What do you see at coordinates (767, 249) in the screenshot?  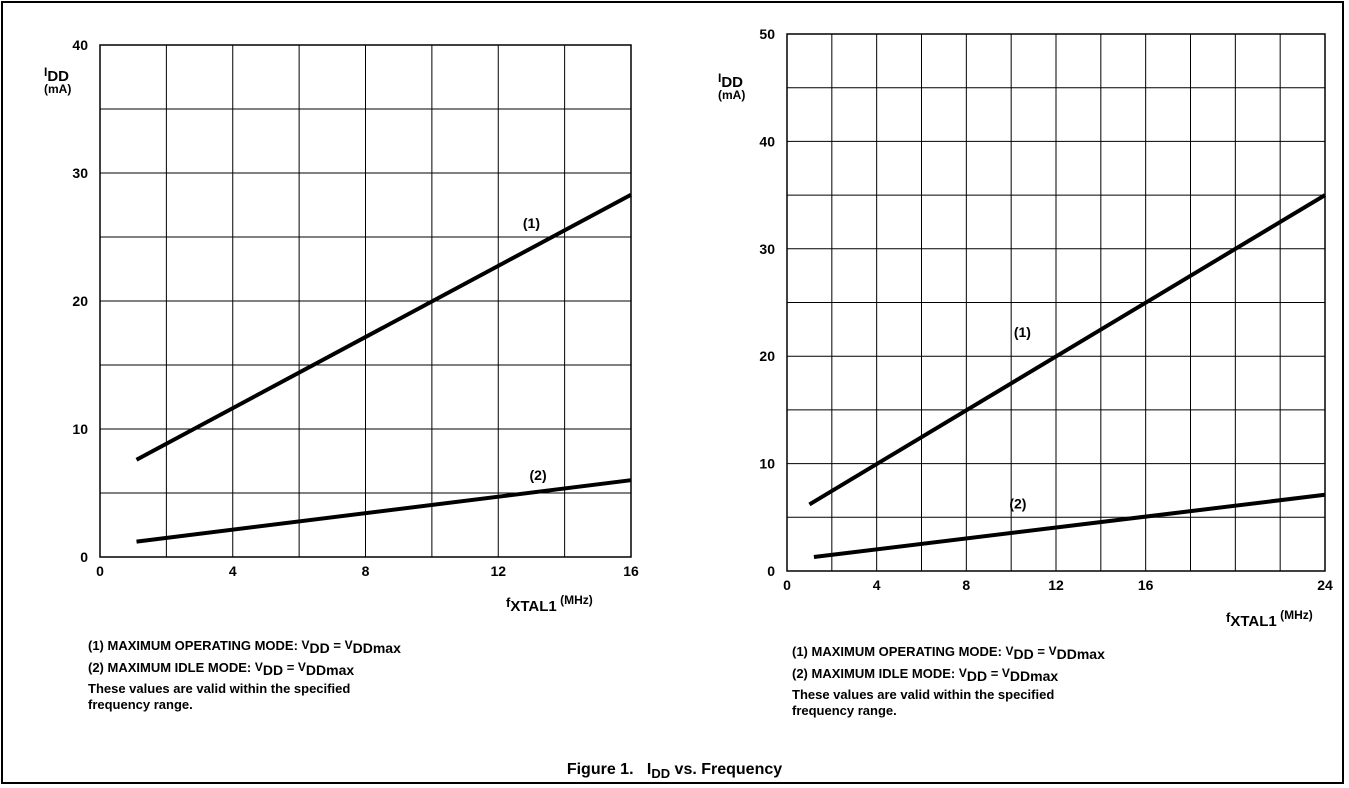 I see `right-y-tick-label: 30` at bounding box center [767, 249].